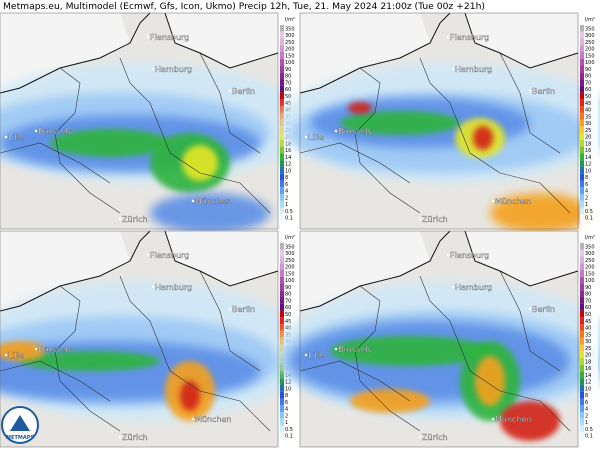 The width and height of the screenshot is (600, 454). I want to click on colorbar-label: 60, so click(588, 308).